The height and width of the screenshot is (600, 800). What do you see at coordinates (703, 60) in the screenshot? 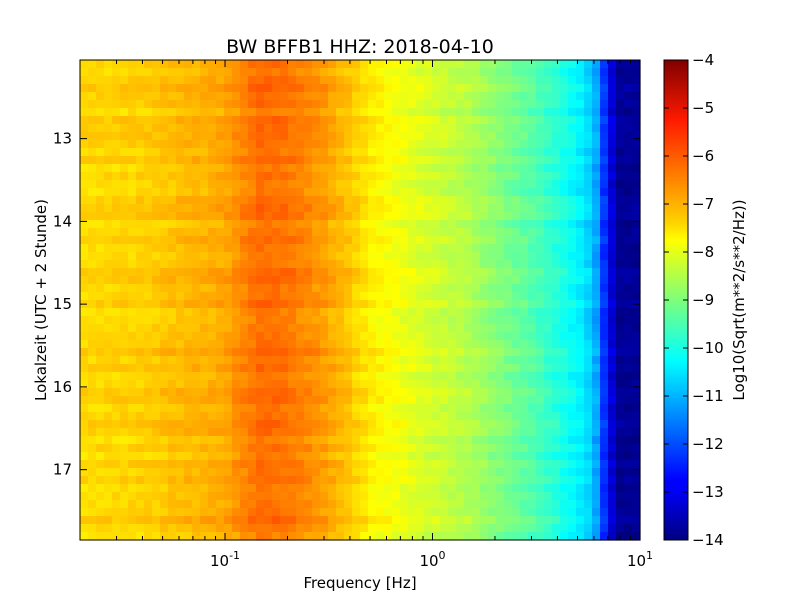
I see `colorbar-tick-label: −4` at bounding box center [703, 60].